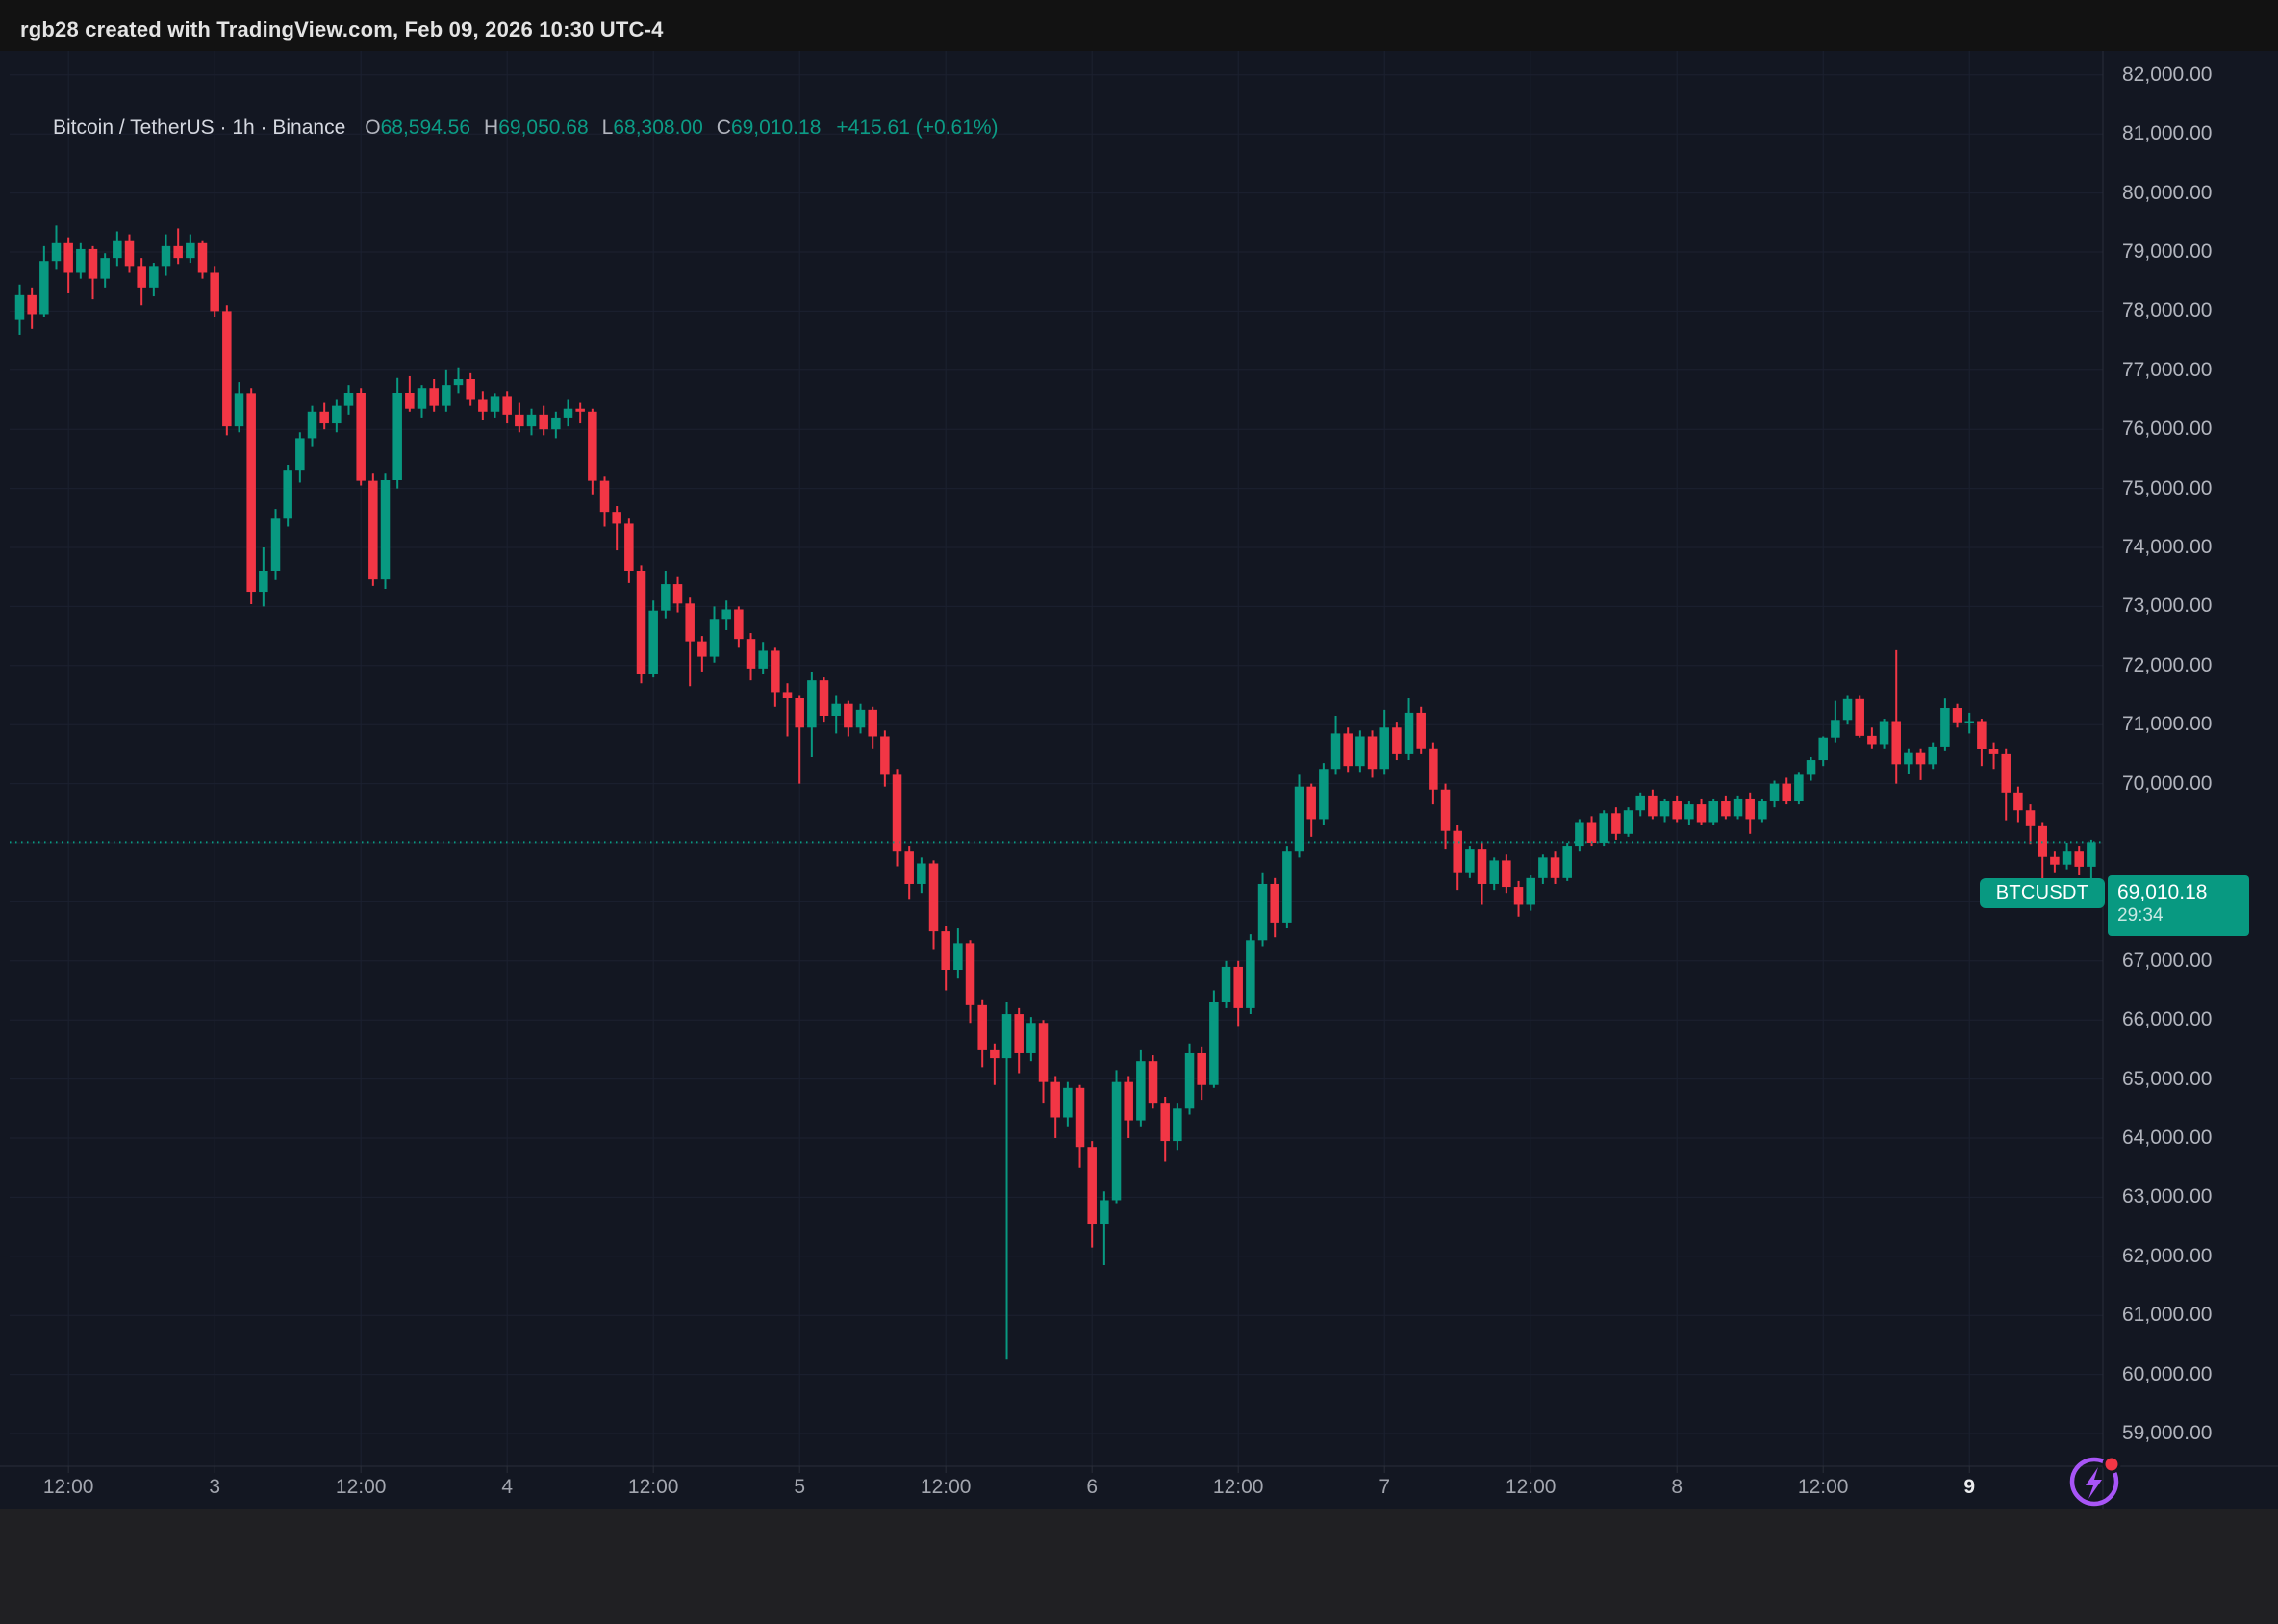  Describe the element at coordinates (1969, 1487) in the screenshot. I see `time-tick-label: 9` at that location.